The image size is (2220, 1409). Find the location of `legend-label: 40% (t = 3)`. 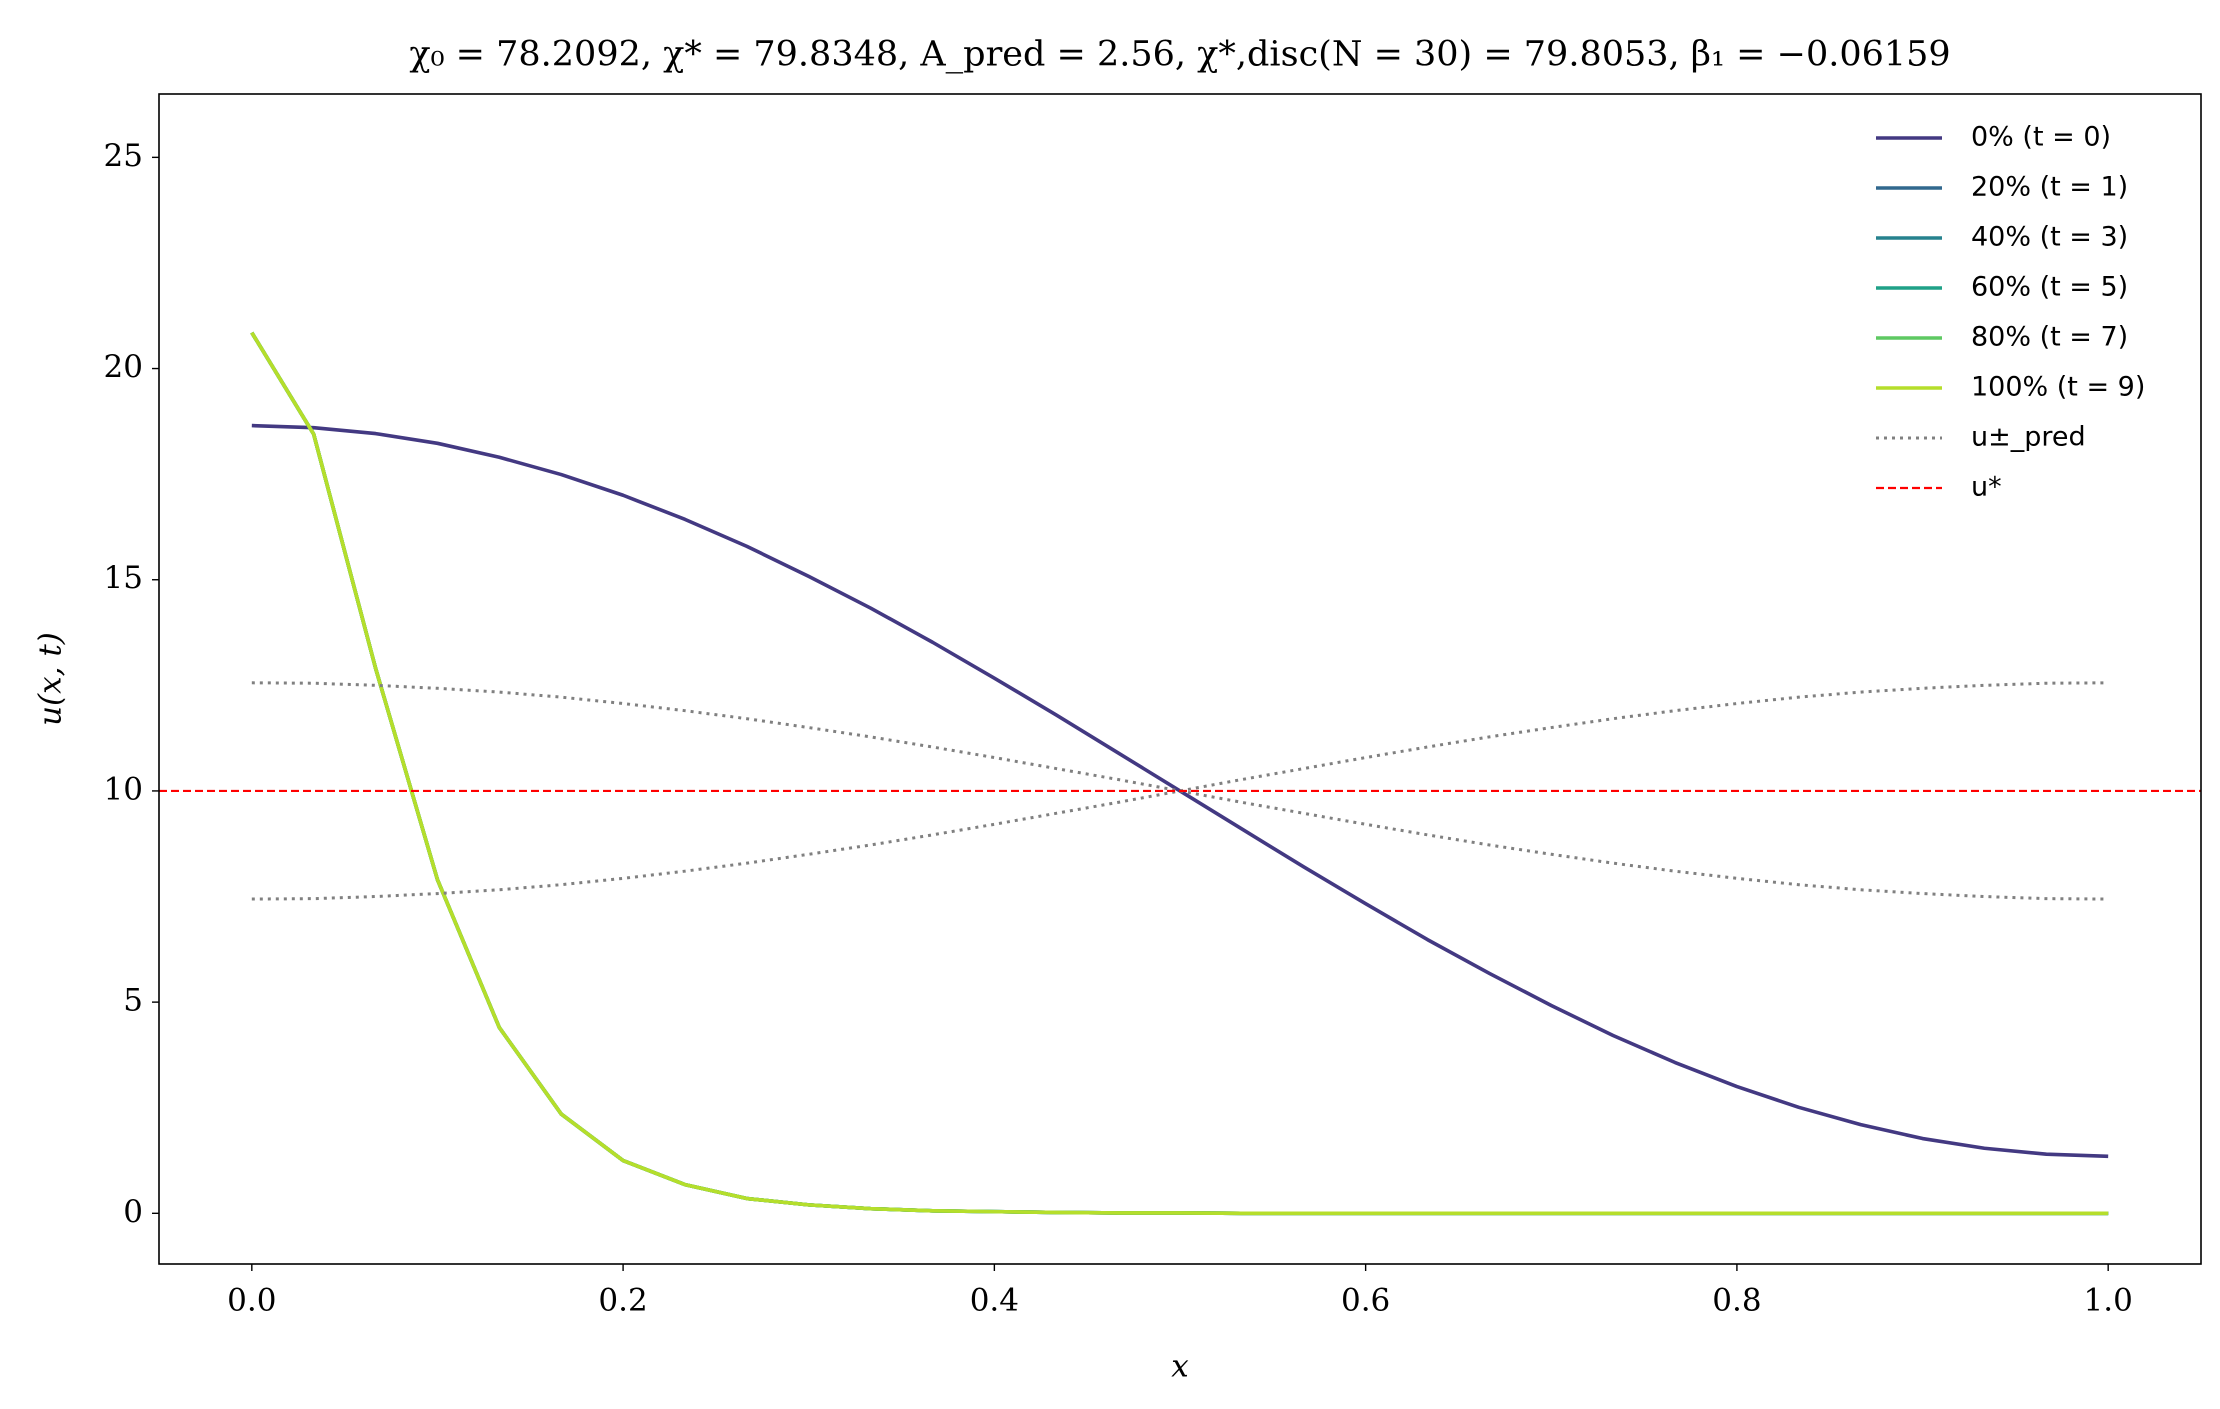

legend-label: 40% (t = 3) is located at coordinates (2049, 237).